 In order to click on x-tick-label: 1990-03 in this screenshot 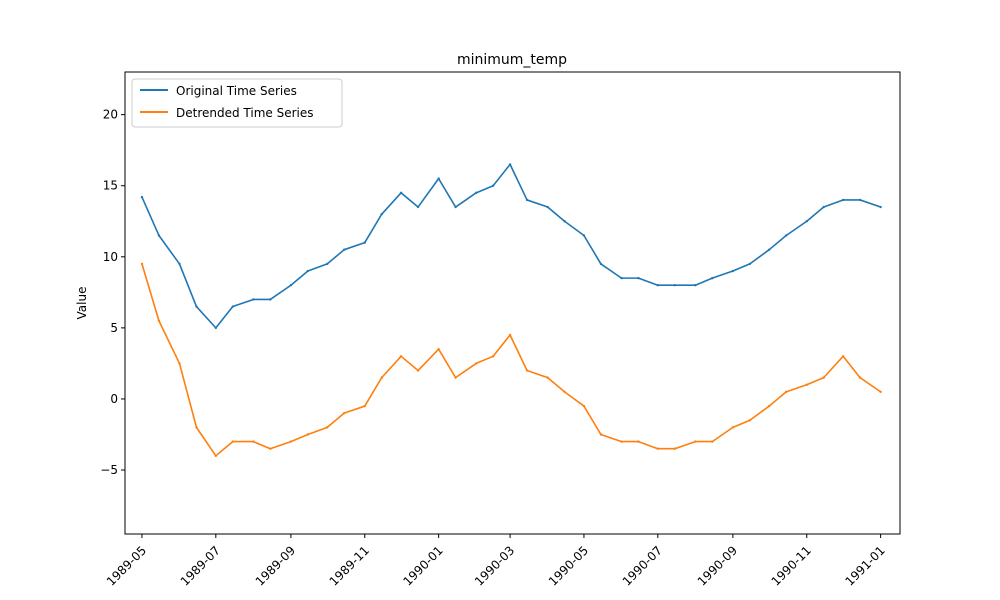, I will do `click(494, 565)`.